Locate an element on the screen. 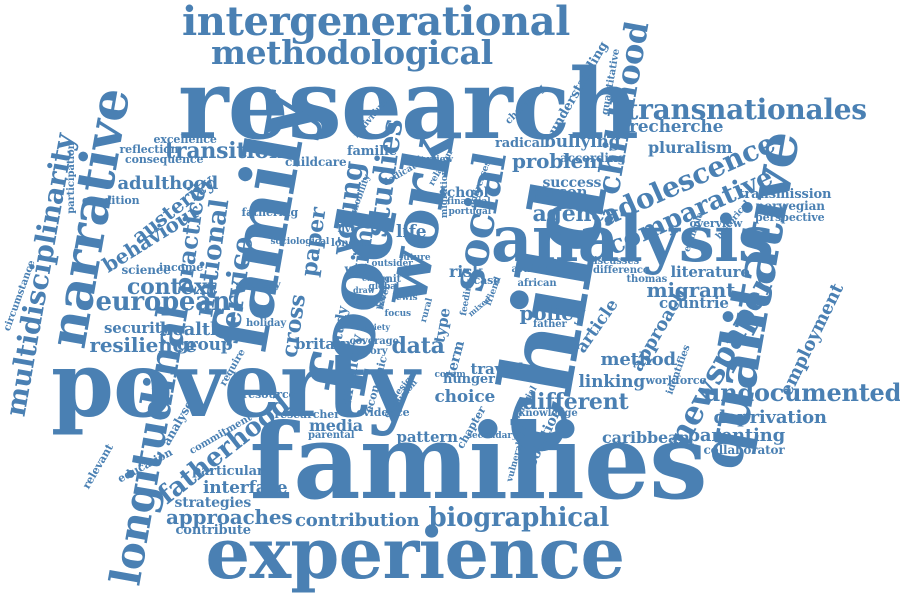 The height and width of the screenshot is (610, 900). cloud-word: britain is located at coordinates (323, 343).